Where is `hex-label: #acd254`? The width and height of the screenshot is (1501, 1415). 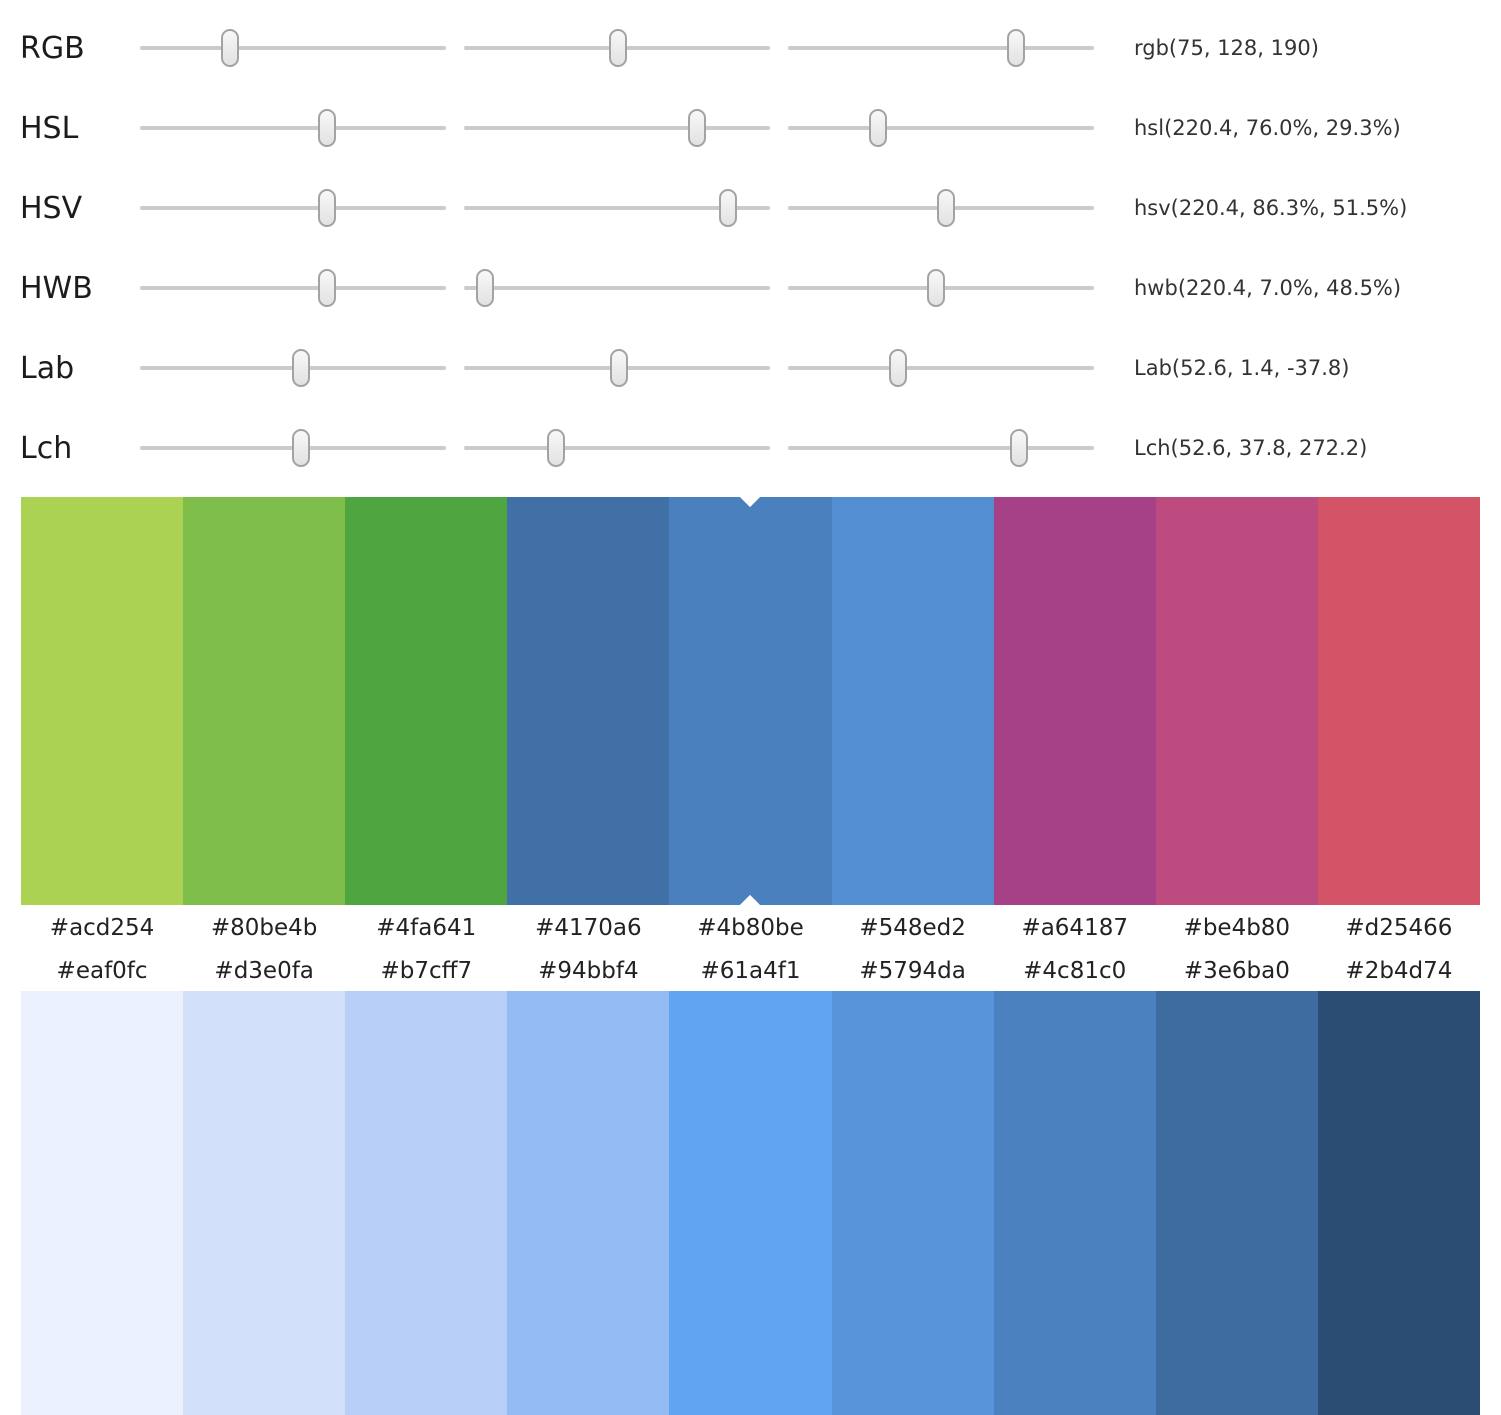 hex-label: #acd254 is located at coordinates (102, 928).